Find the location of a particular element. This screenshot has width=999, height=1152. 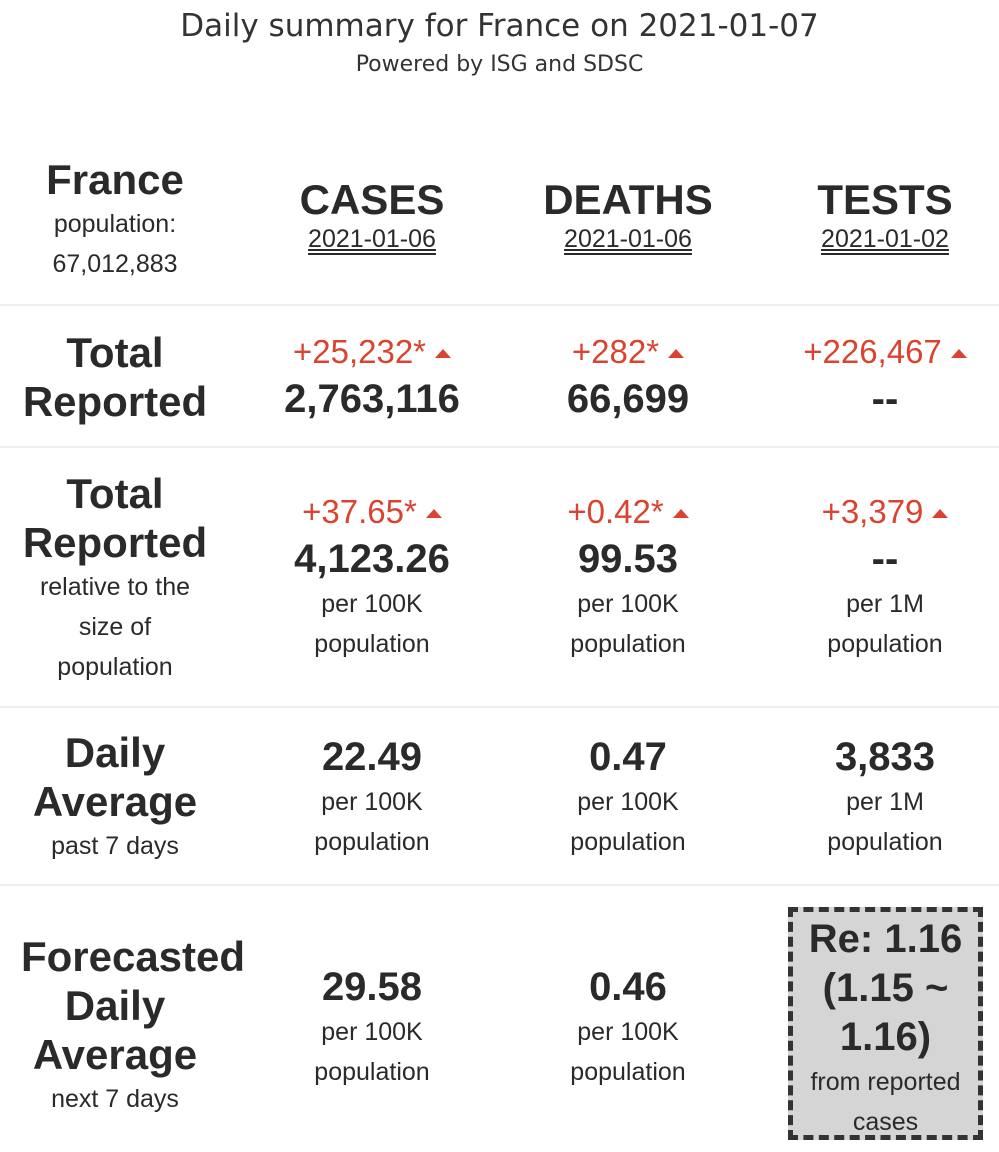

row-sublabel: population is located at coordinates (115, 667).